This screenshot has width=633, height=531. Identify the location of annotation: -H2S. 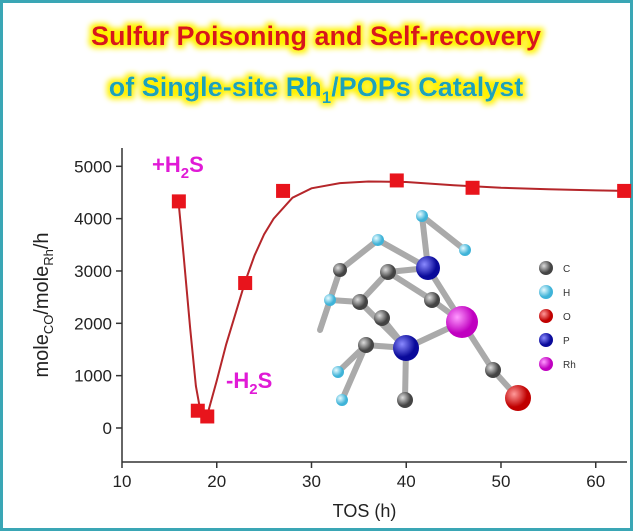
(249, 383).